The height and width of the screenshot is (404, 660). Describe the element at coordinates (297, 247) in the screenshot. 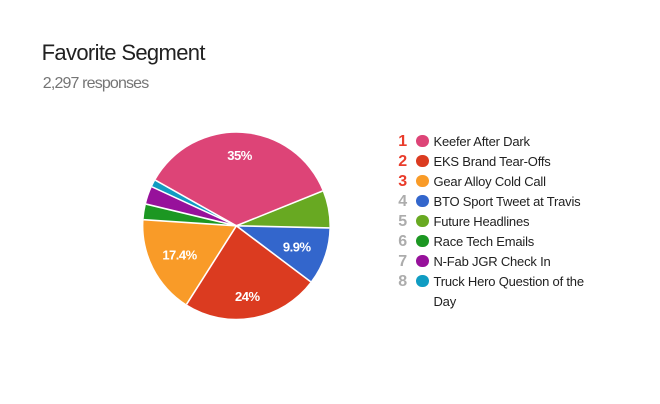

I see `svg-text: 9.9%` at that location.